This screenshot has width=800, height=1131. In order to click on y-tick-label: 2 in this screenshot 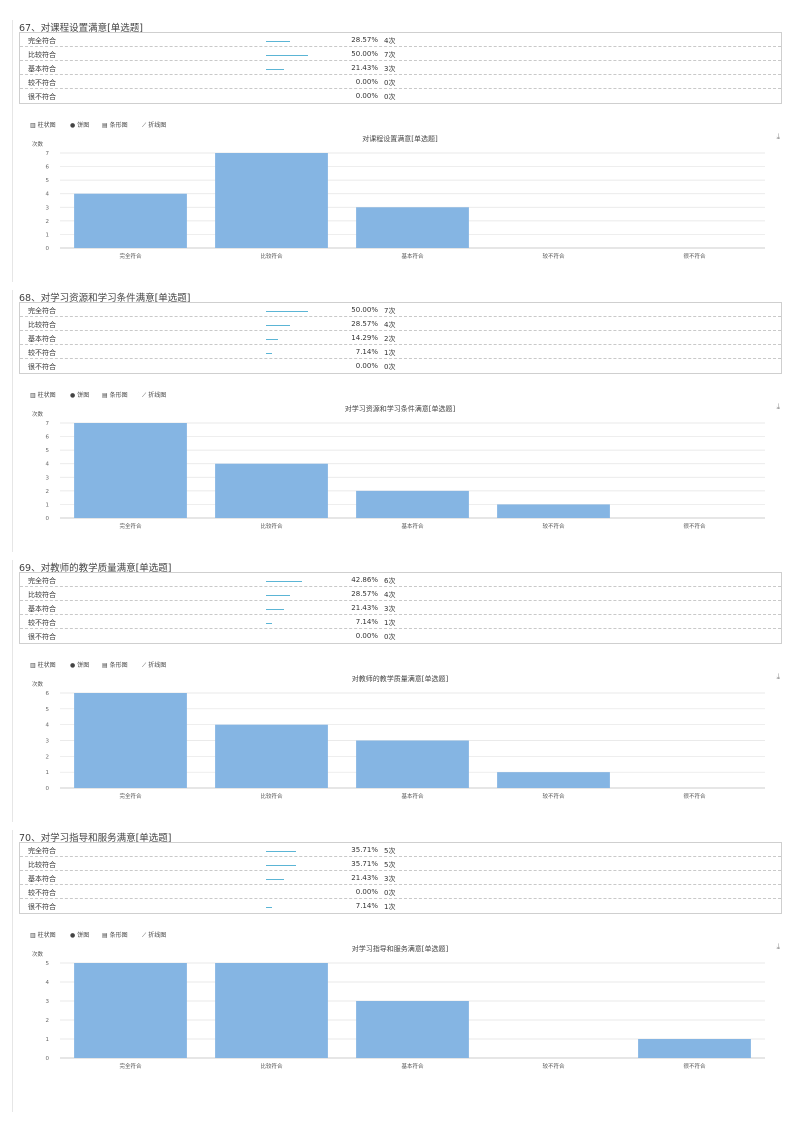, I will do `click(48, 222)`.